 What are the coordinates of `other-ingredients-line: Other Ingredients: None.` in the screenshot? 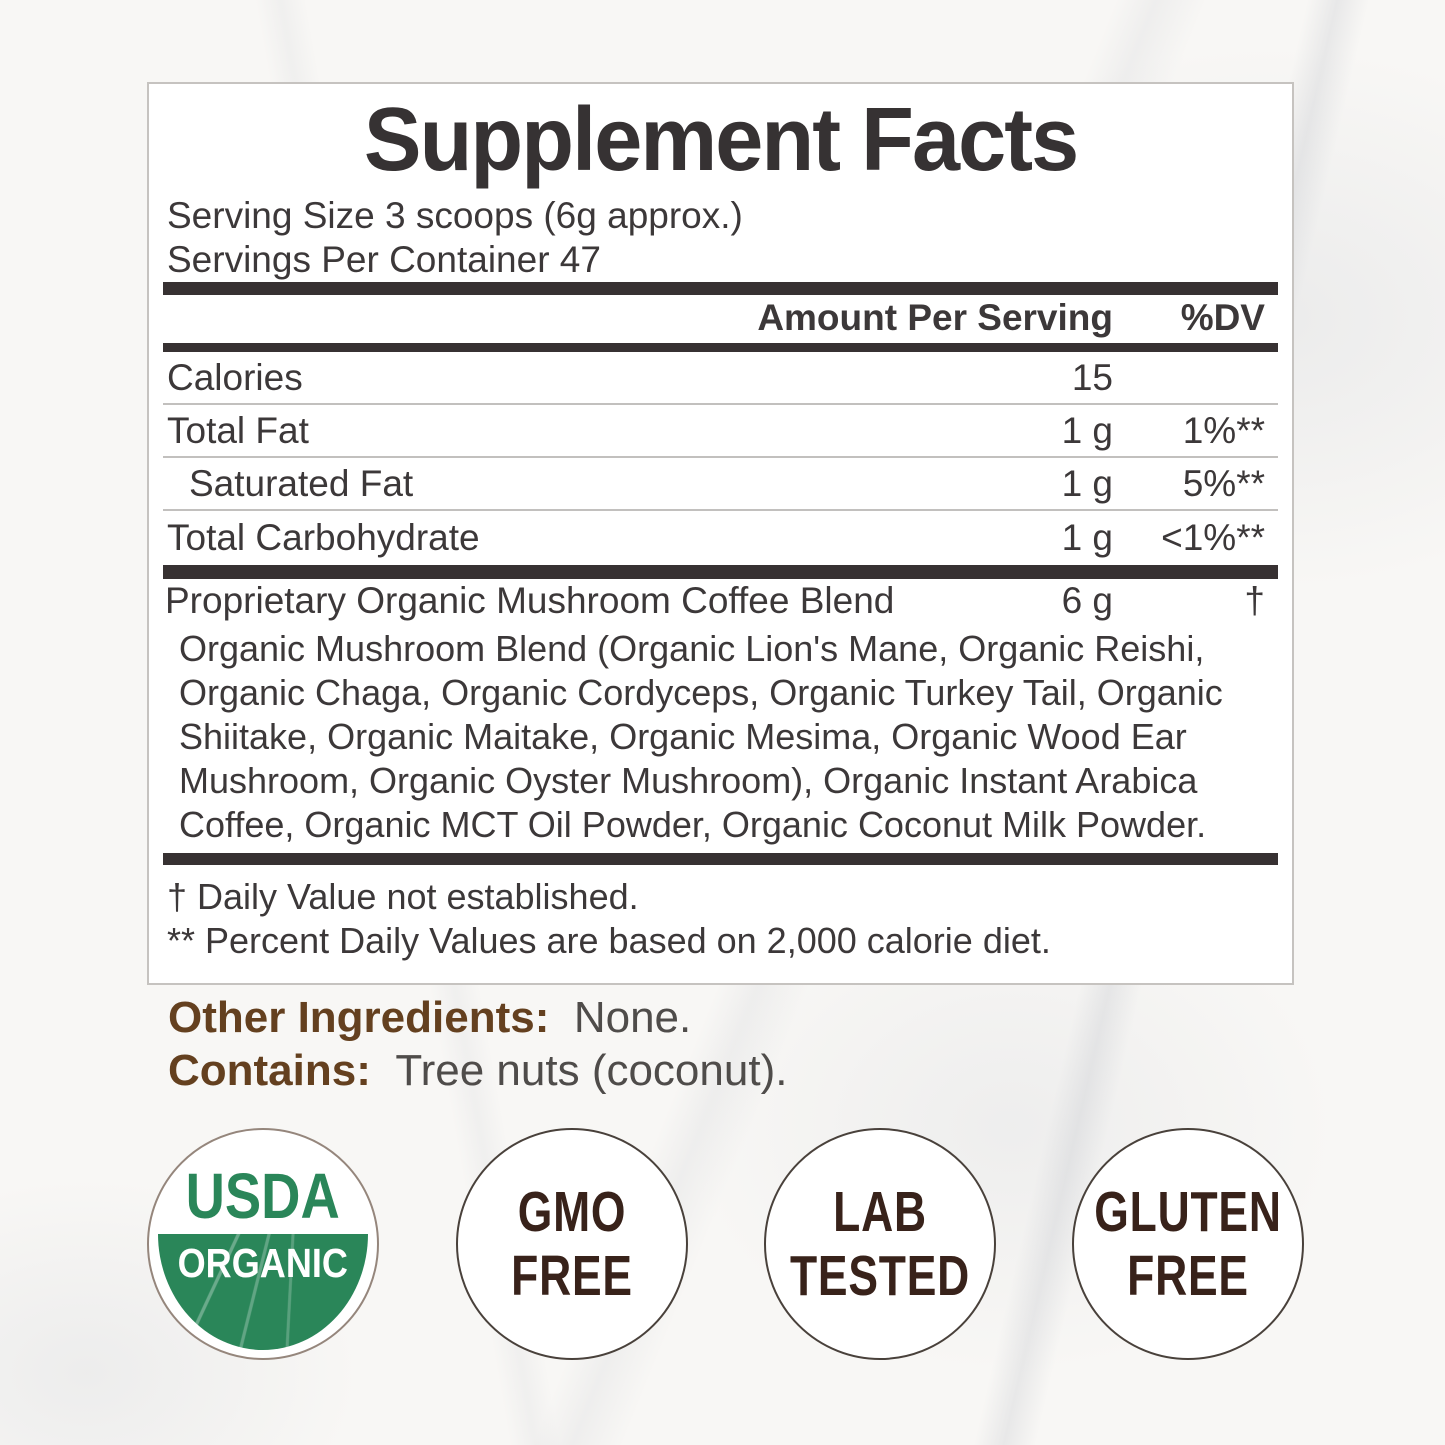 It's located at (429, 1018).